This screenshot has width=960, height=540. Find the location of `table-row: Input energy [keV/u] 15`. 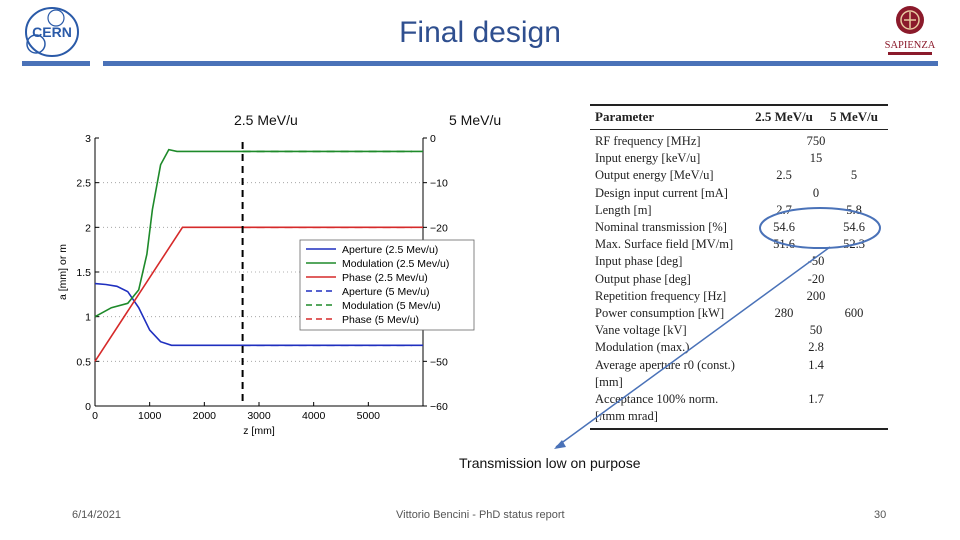

table-row: Input energy [keV/u] 15 is located at coordinates (740, 158).